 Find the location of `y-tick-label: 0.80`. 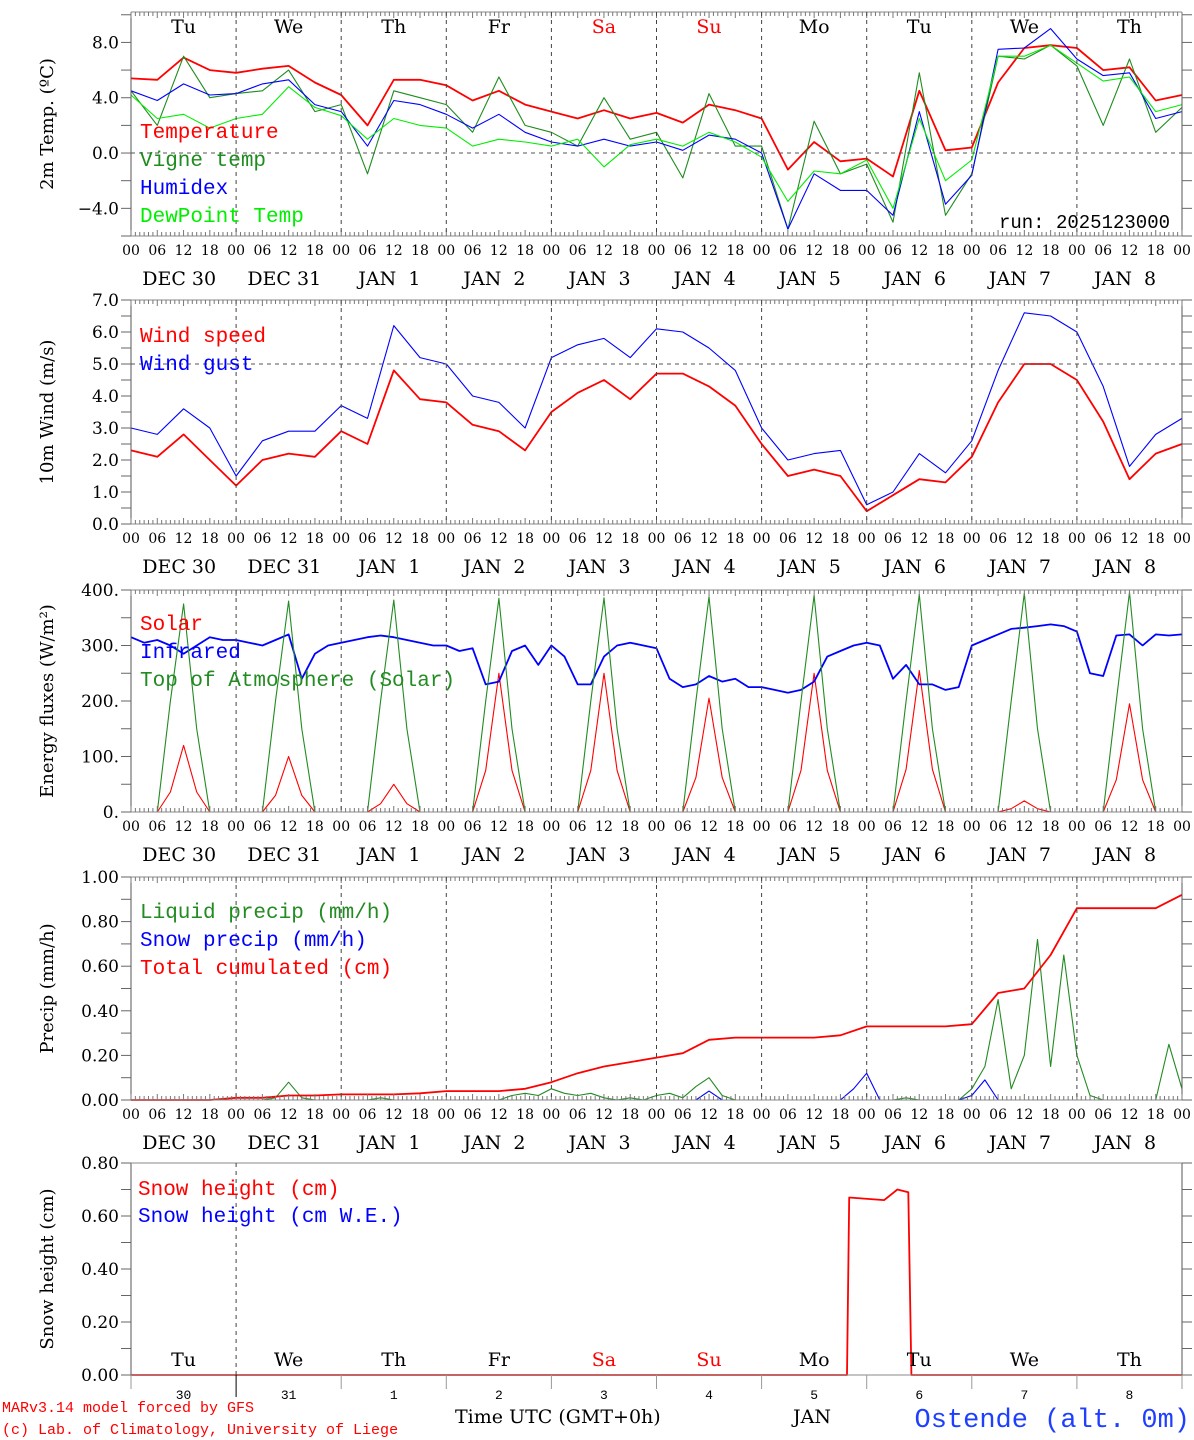

y-tick-label: 0.80 is located at coordinates (100, 923).